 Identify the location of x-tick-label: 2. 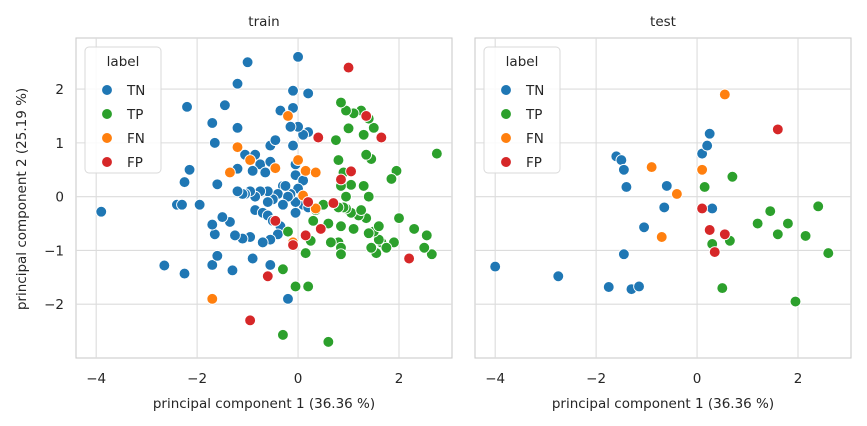
(798, 379).